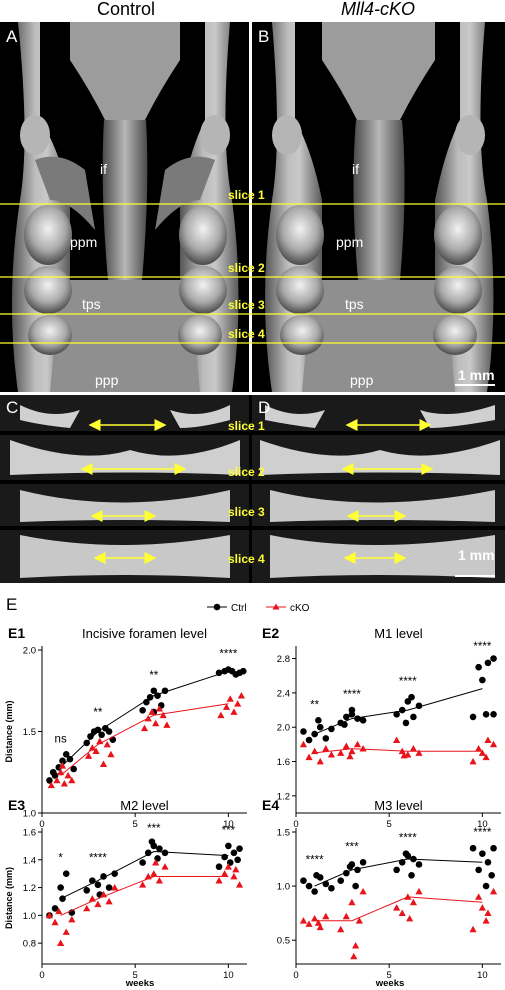  What do you see at coordinates (83, 242) in the screenshot?
I see `label-ppm-a: ppm` at bounding box center [83, 242].